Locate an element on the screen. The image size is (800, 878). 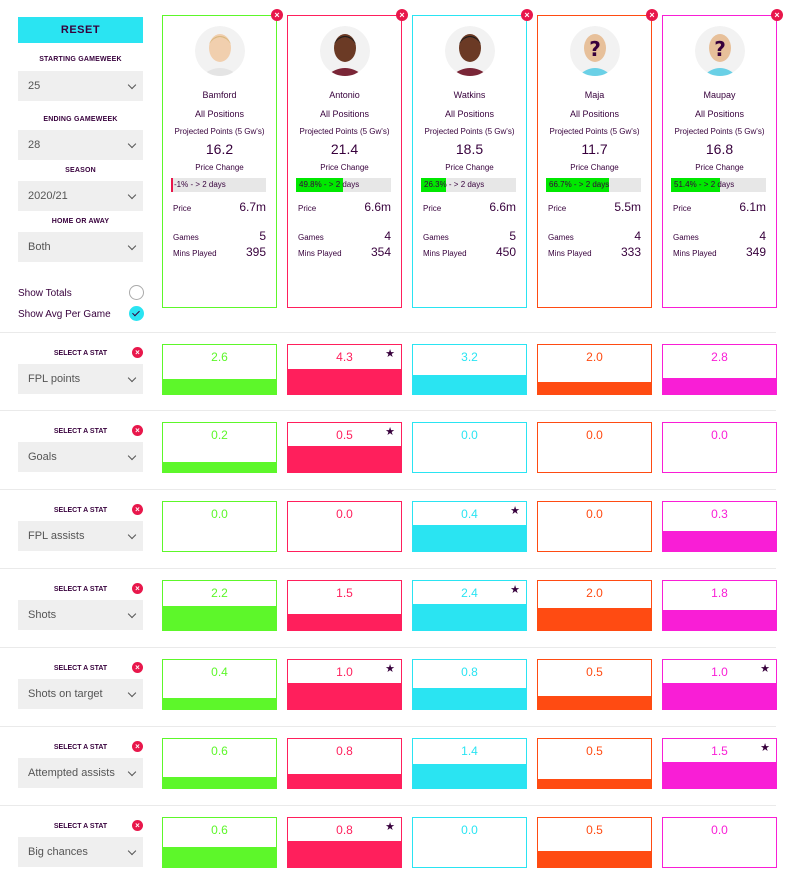
home-away-select: Both is located at coordinates (80, 247).